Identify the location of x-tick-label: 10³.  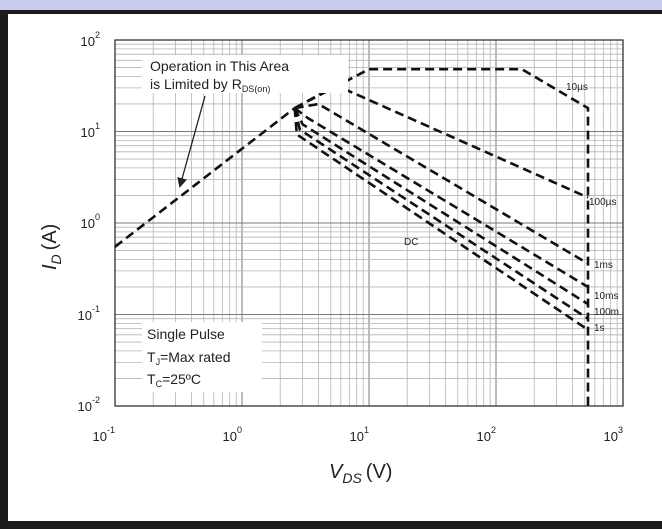
(613, 434).